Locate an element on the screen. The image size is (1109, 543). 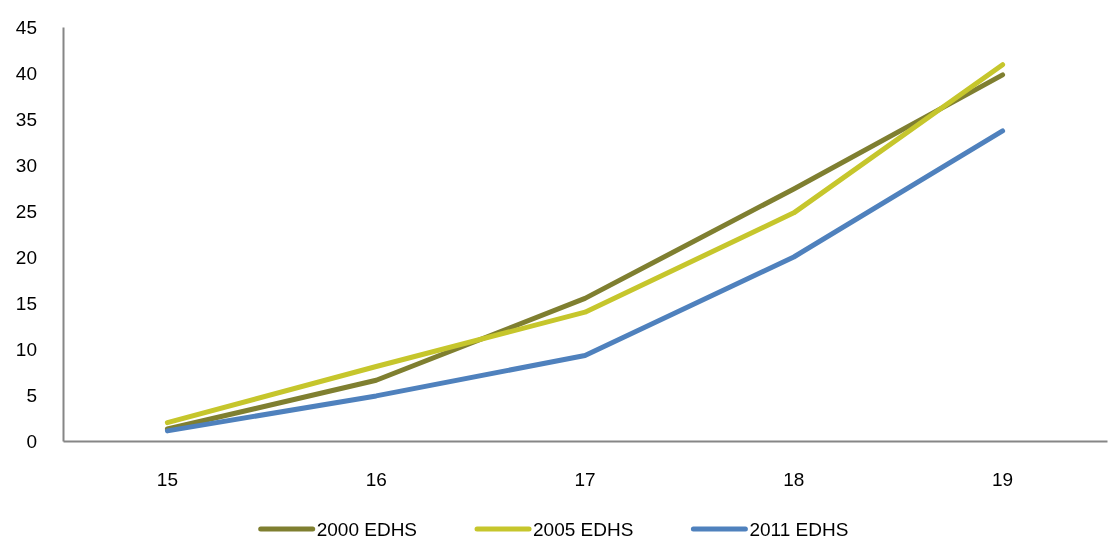
legend-label: 2000 EDHS is located at coordinates (367, 529).